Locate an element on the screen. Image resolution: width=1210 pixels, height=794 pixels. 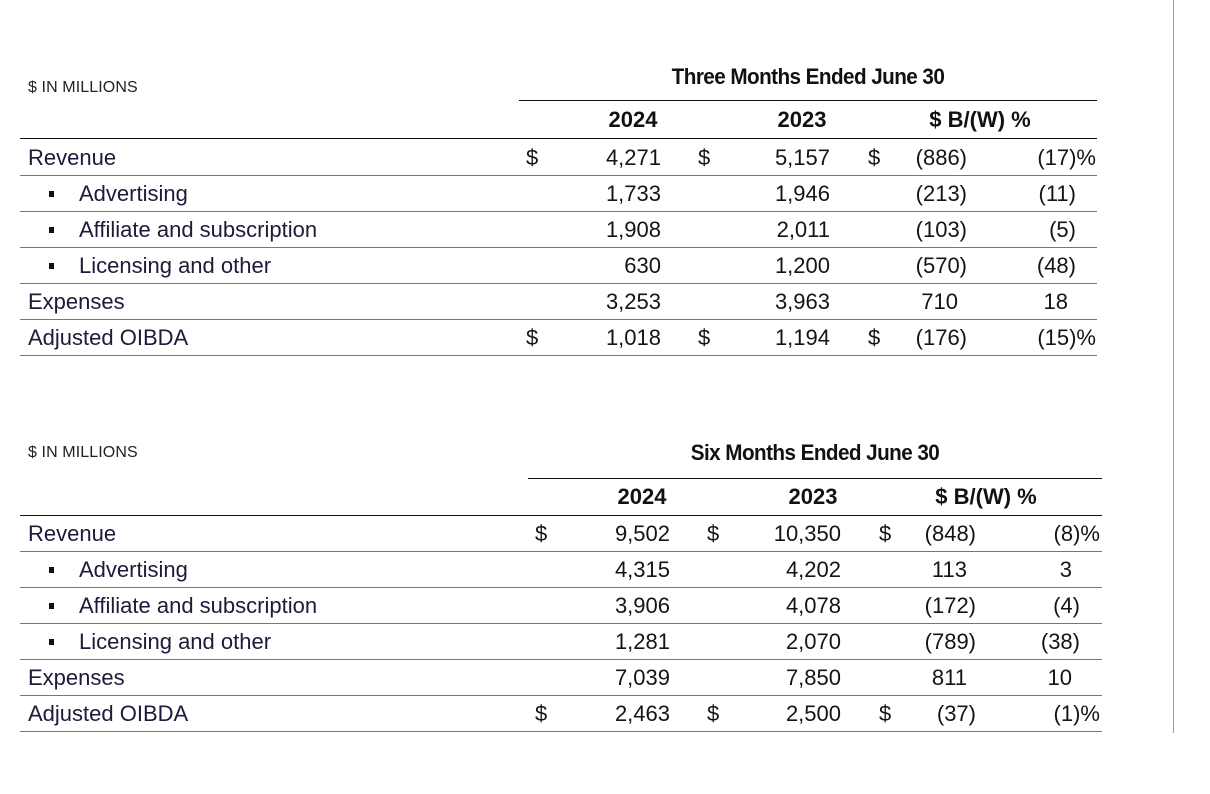
period-title: Three Months Ended June 30 is located at coordinates (808, 76).